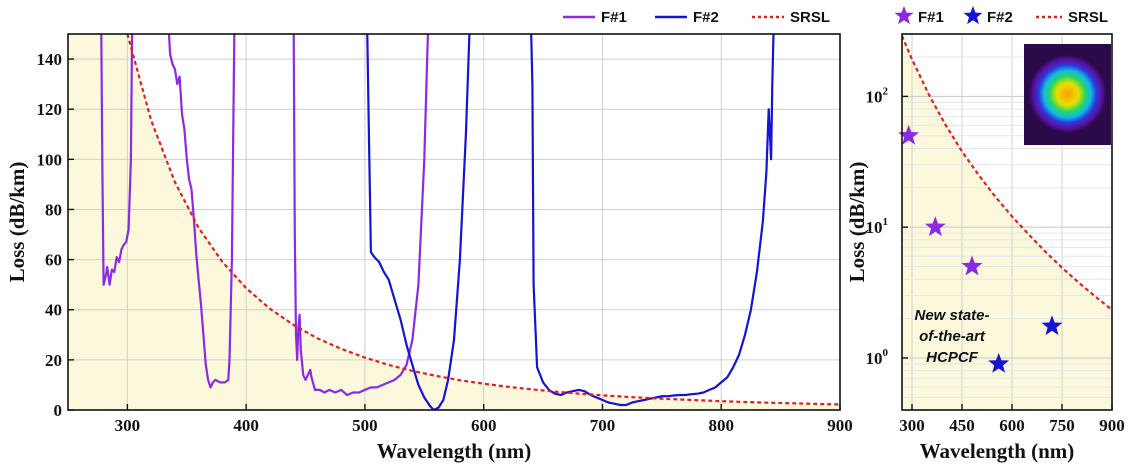 This screenshot has width=1130, height=468. I want to click on y-tick-label: 20, so click(53, 360).